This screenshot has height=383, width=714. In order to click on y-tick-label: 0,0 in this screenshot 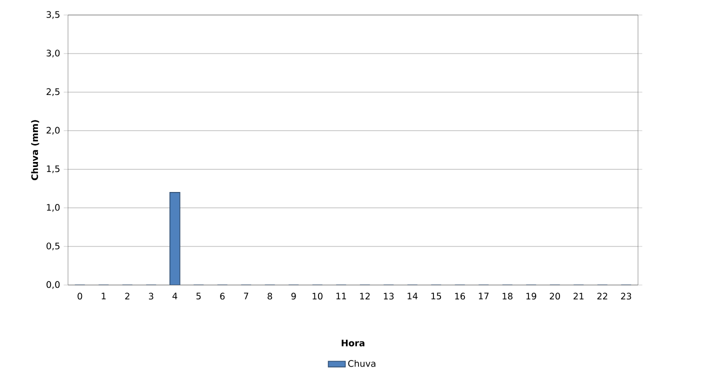, I will do `click(53, 285)`.